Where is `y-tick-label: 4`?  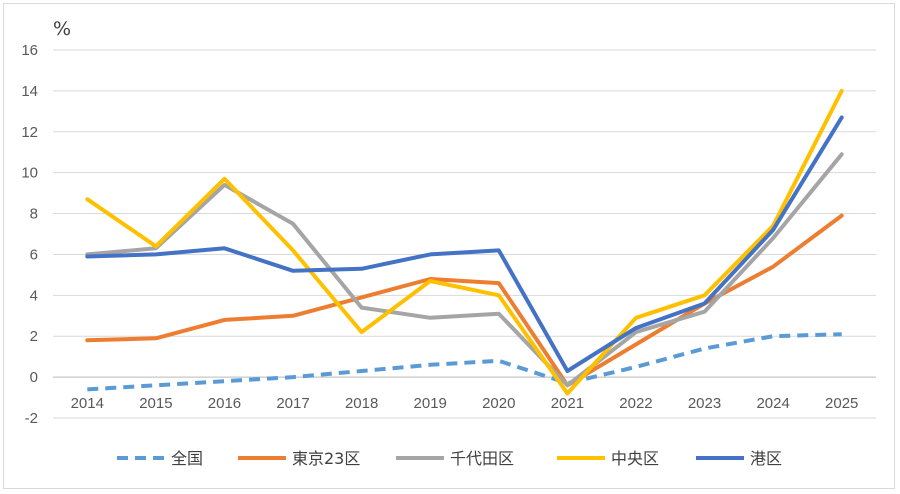
y-tick-label: 4 is located at coordinates (34, 295).